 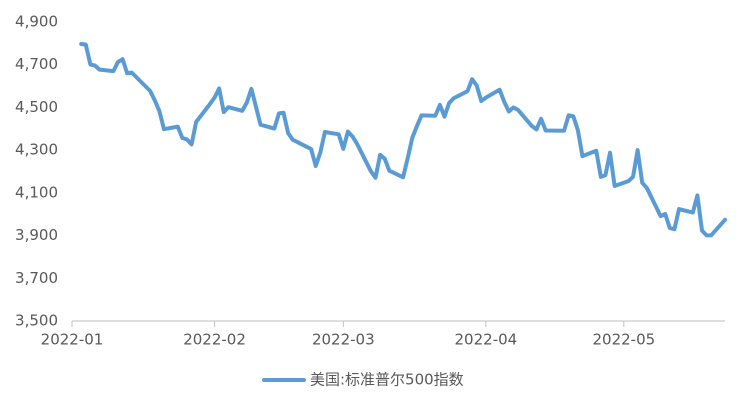 What do you see at coordinates (36, 150) in the screenshot?
I see `y-tick-label: 4,300` at bounding box center [36, 150].